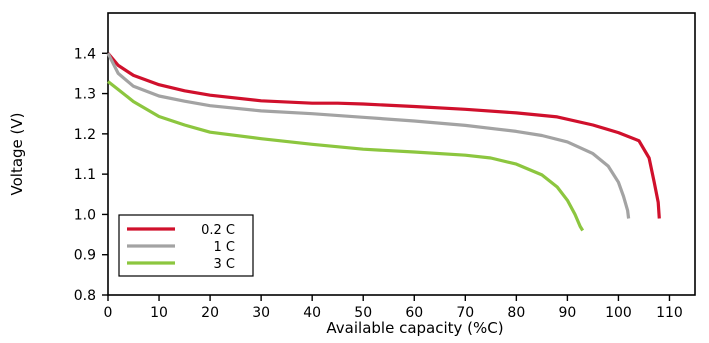 The height and width of the screenshot is (343, 709). I want to click on legend-label-0-2-c: 0.2 C, so click(218, 230).